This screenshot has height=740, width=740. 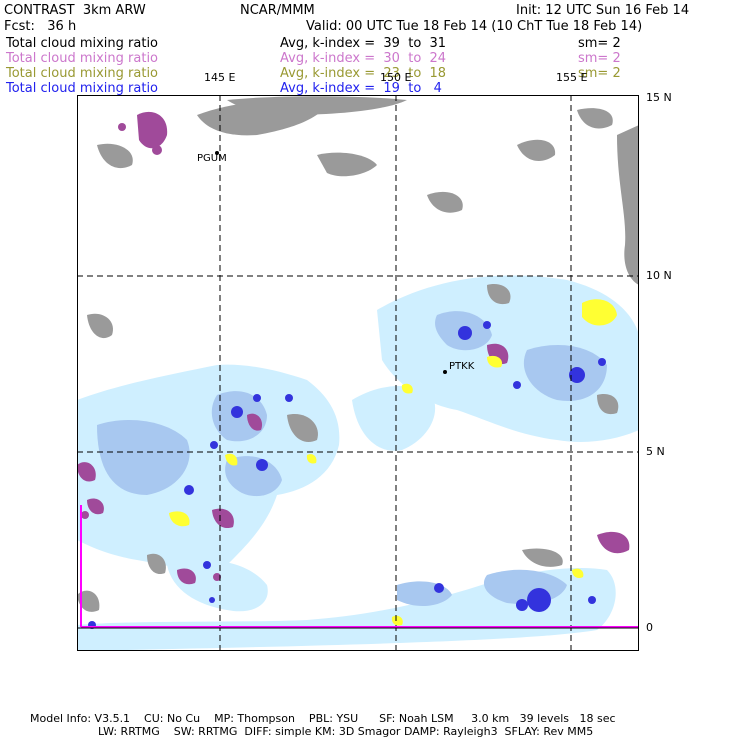 What do you see at coordinates (363, 73) in the screenshot?
I see `field-3-range: Avg, k-index = 23 to 18` at bounding box center [363, 73].